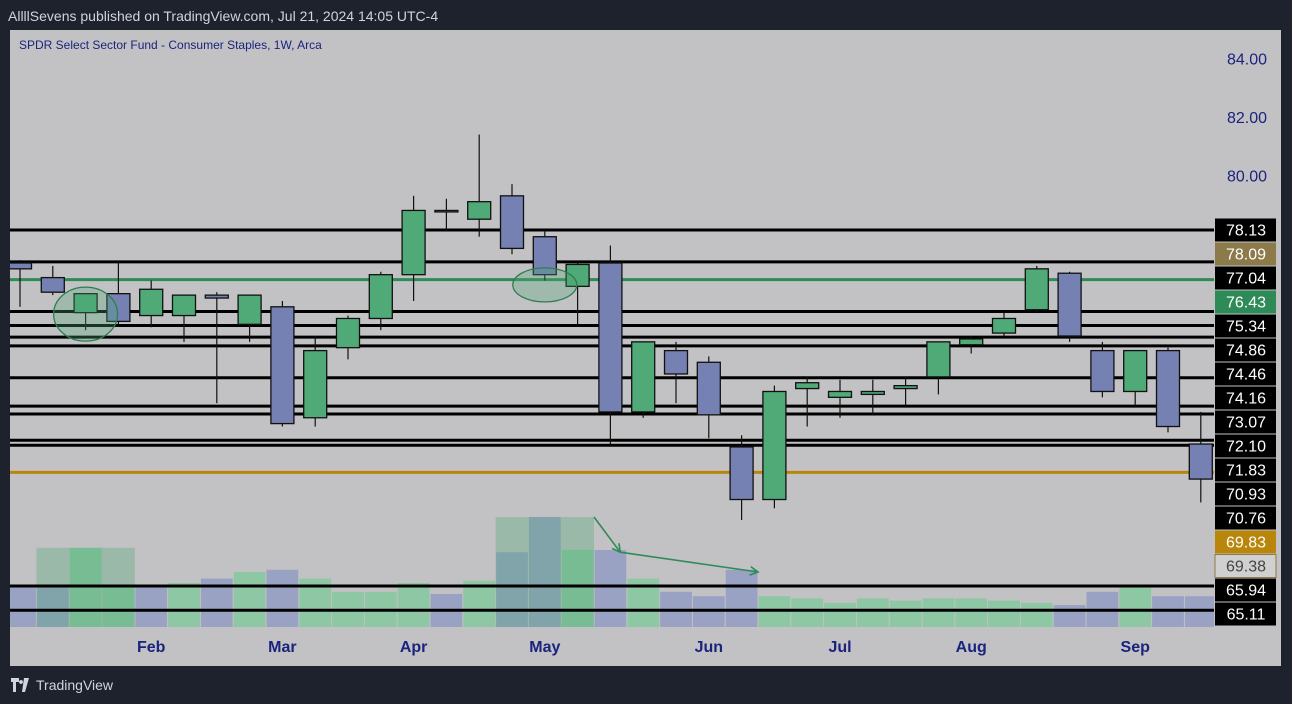 This screenshot has height=704, width=1292. What do you see at coordinates (1247, 118) in the screenshot?
I see `price-tick-label: 82.00` at bounding box center [1247, 118].